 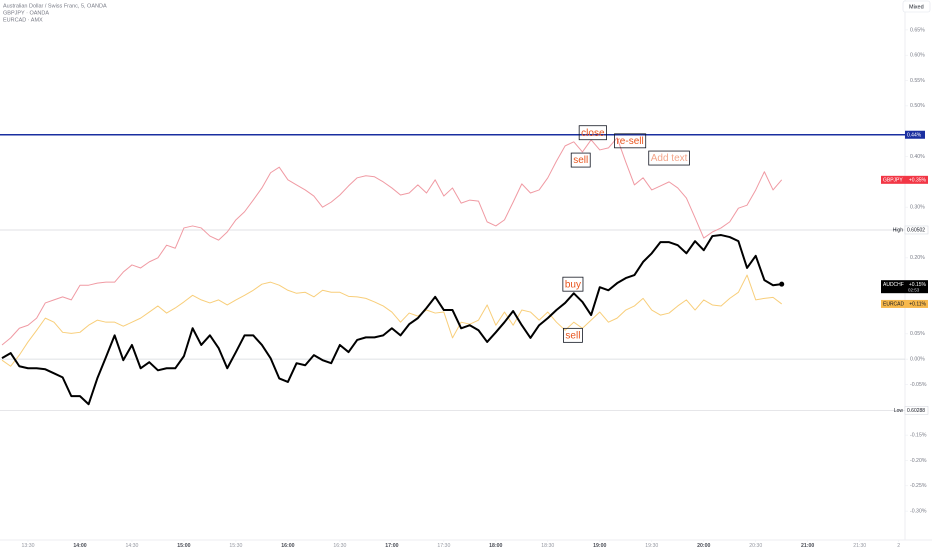 I want to click on x-tick-label: 21:00, so click(x=807, y=546).